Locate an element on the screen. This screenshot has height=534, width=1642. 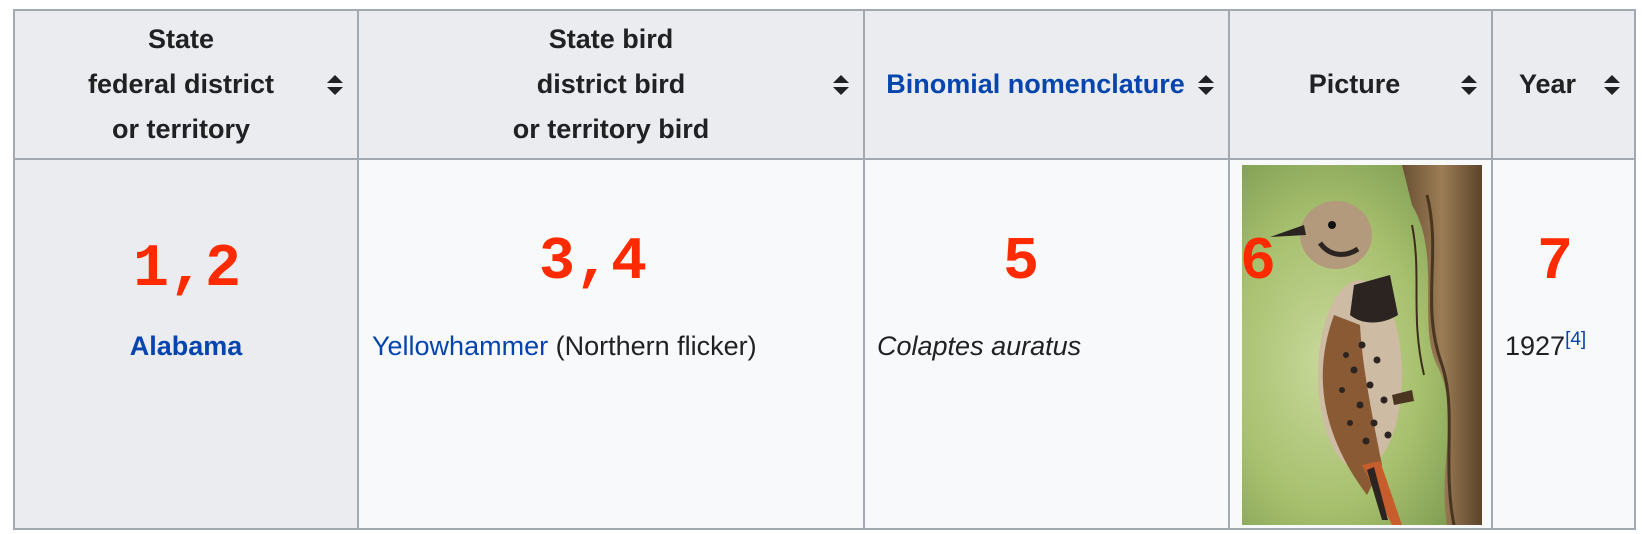
binomial-cell-content: Colaptes auratus is located at coordinates (1052, 346).